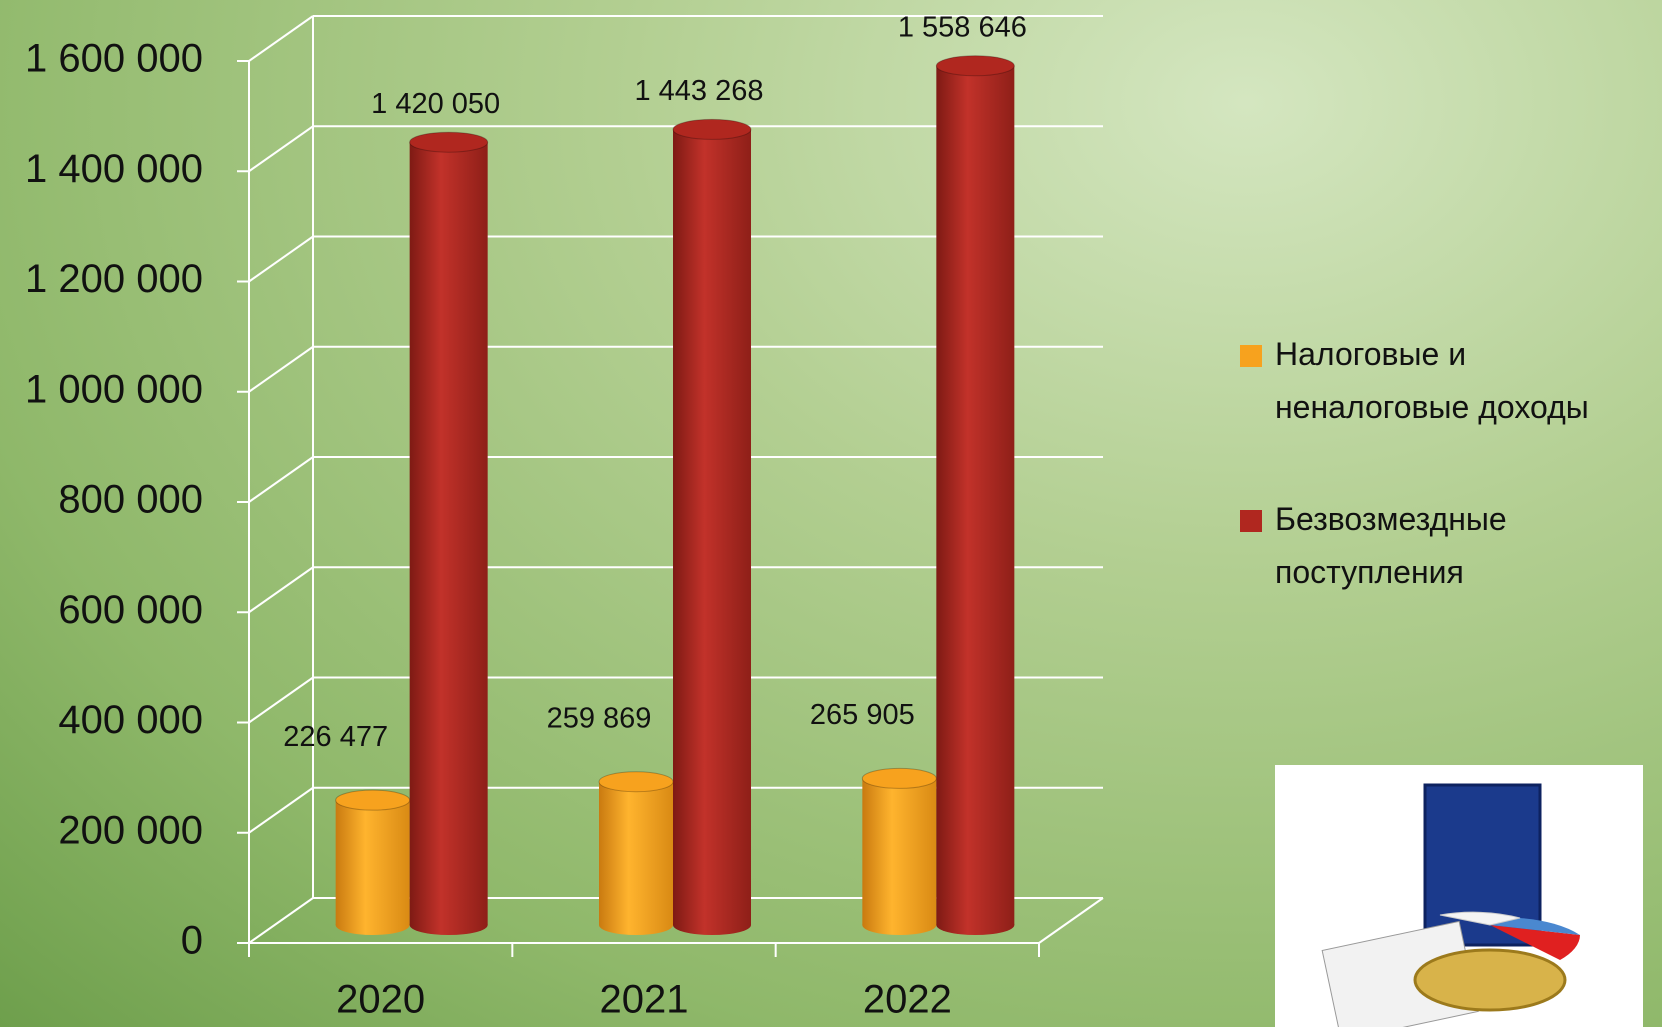 The width and height of the screenshot is (1662, 1027). What do you see at coordinates (599, 718) in the screenshot?
I see `value-label: 259 869` at bounding box center [599, 718].